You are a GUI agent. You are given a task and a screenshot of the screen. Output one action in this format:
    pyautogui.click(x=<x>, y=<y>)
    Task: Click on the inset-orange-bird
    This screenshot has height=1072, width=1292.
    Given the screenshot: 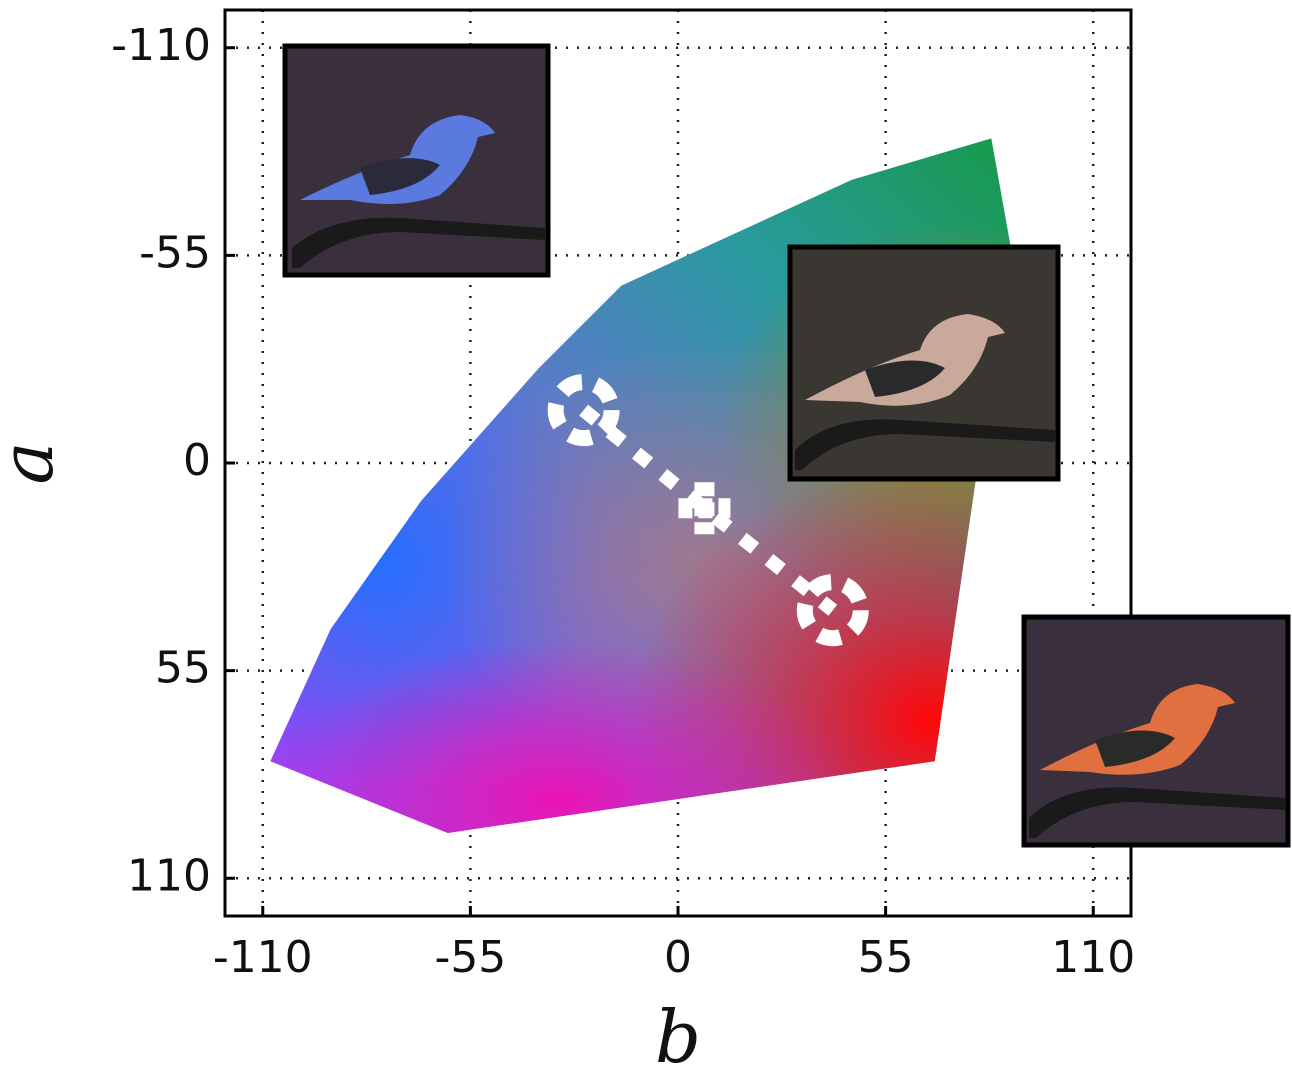 What is the action you would take?
    pyautogui.click(x=1156, y=731)
    